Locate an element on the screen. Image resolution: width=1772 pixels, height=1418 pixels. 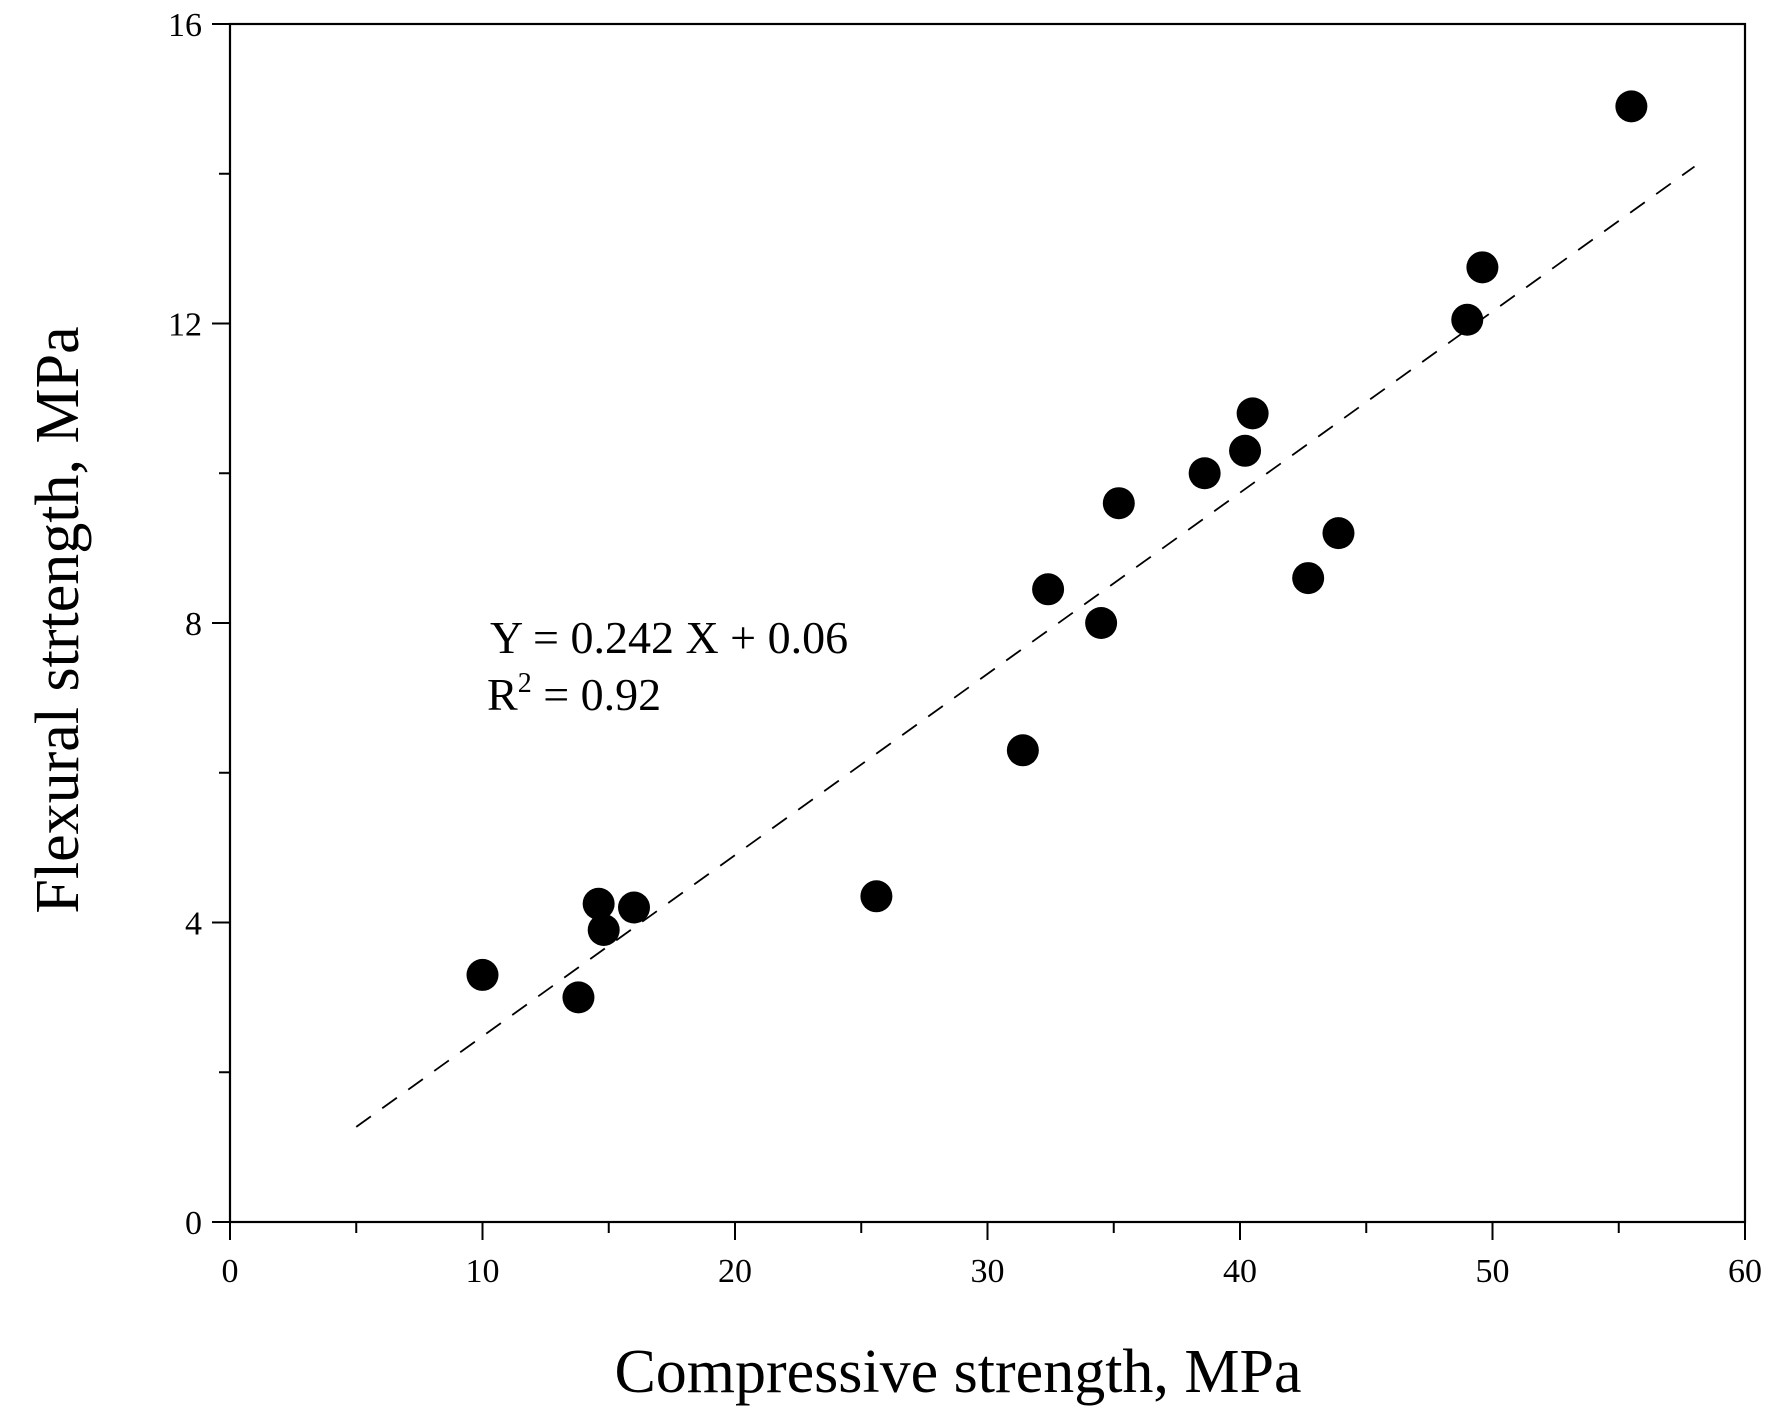
y-axis-title: Flexural strtength, MPa is located at coordinates (58, 619).